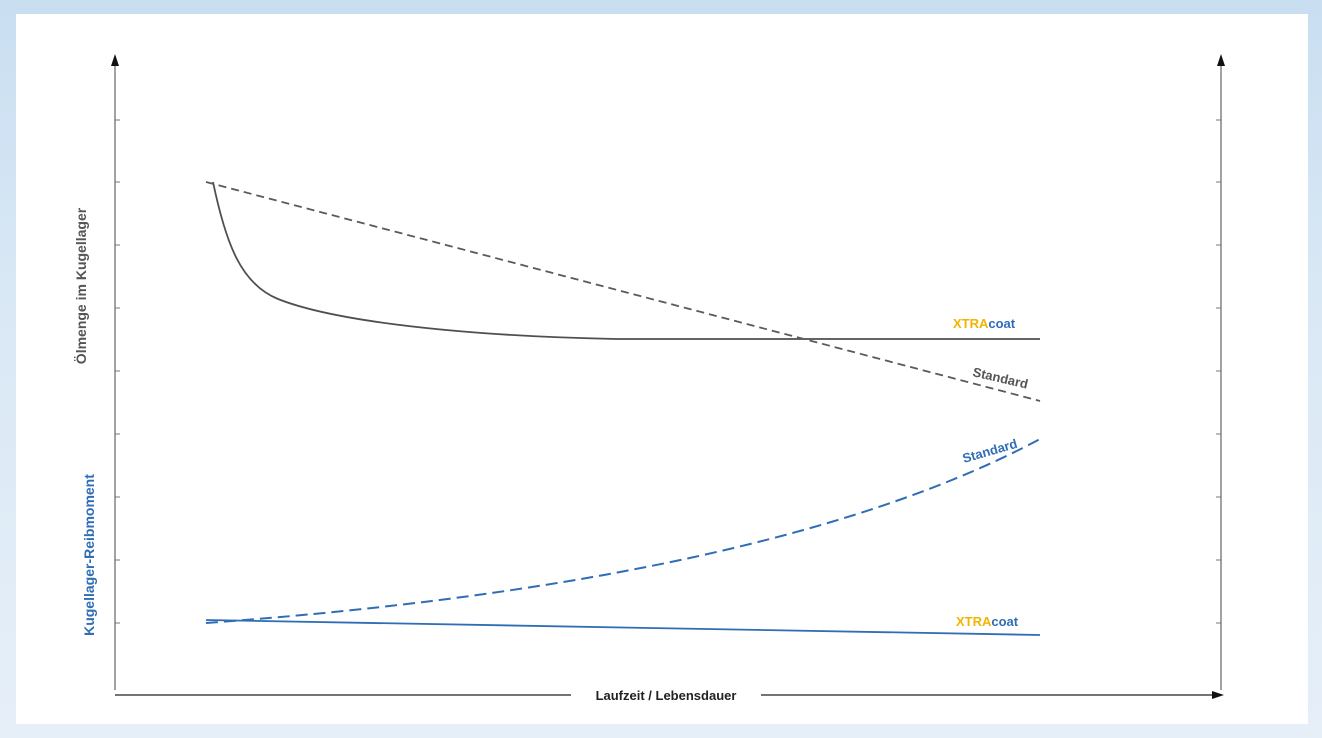 The image size is (1322, 738). Describe the element at coordinates (666, 695) in the screenshot. I see `x-axis-label: Laufzeit / Lebensdauer` at that location.